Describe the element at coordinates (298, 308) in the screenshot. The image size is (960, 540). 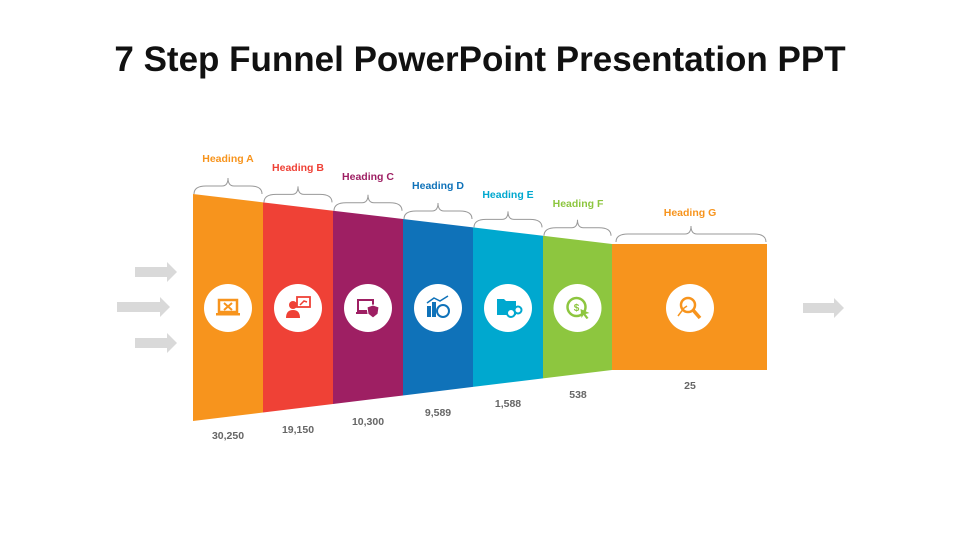
I see `presenter-chart-icon` at that location.